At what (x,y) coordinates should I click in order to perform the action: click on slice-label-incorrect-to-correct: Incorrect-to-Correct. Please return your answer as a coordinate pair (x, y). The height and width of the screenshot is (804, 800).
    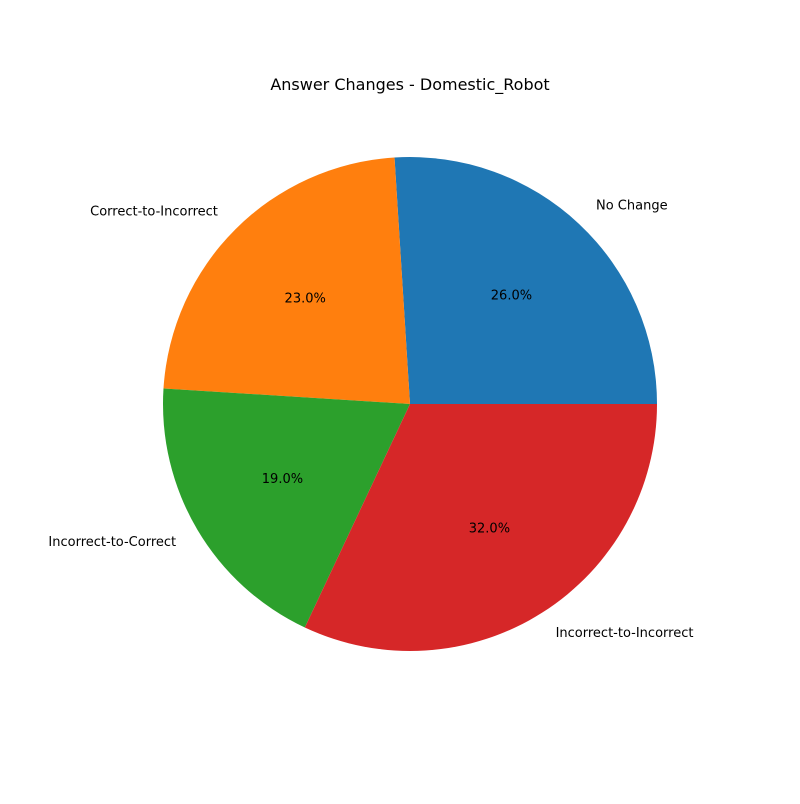
    Looking at the image, I should click on (112, 542).